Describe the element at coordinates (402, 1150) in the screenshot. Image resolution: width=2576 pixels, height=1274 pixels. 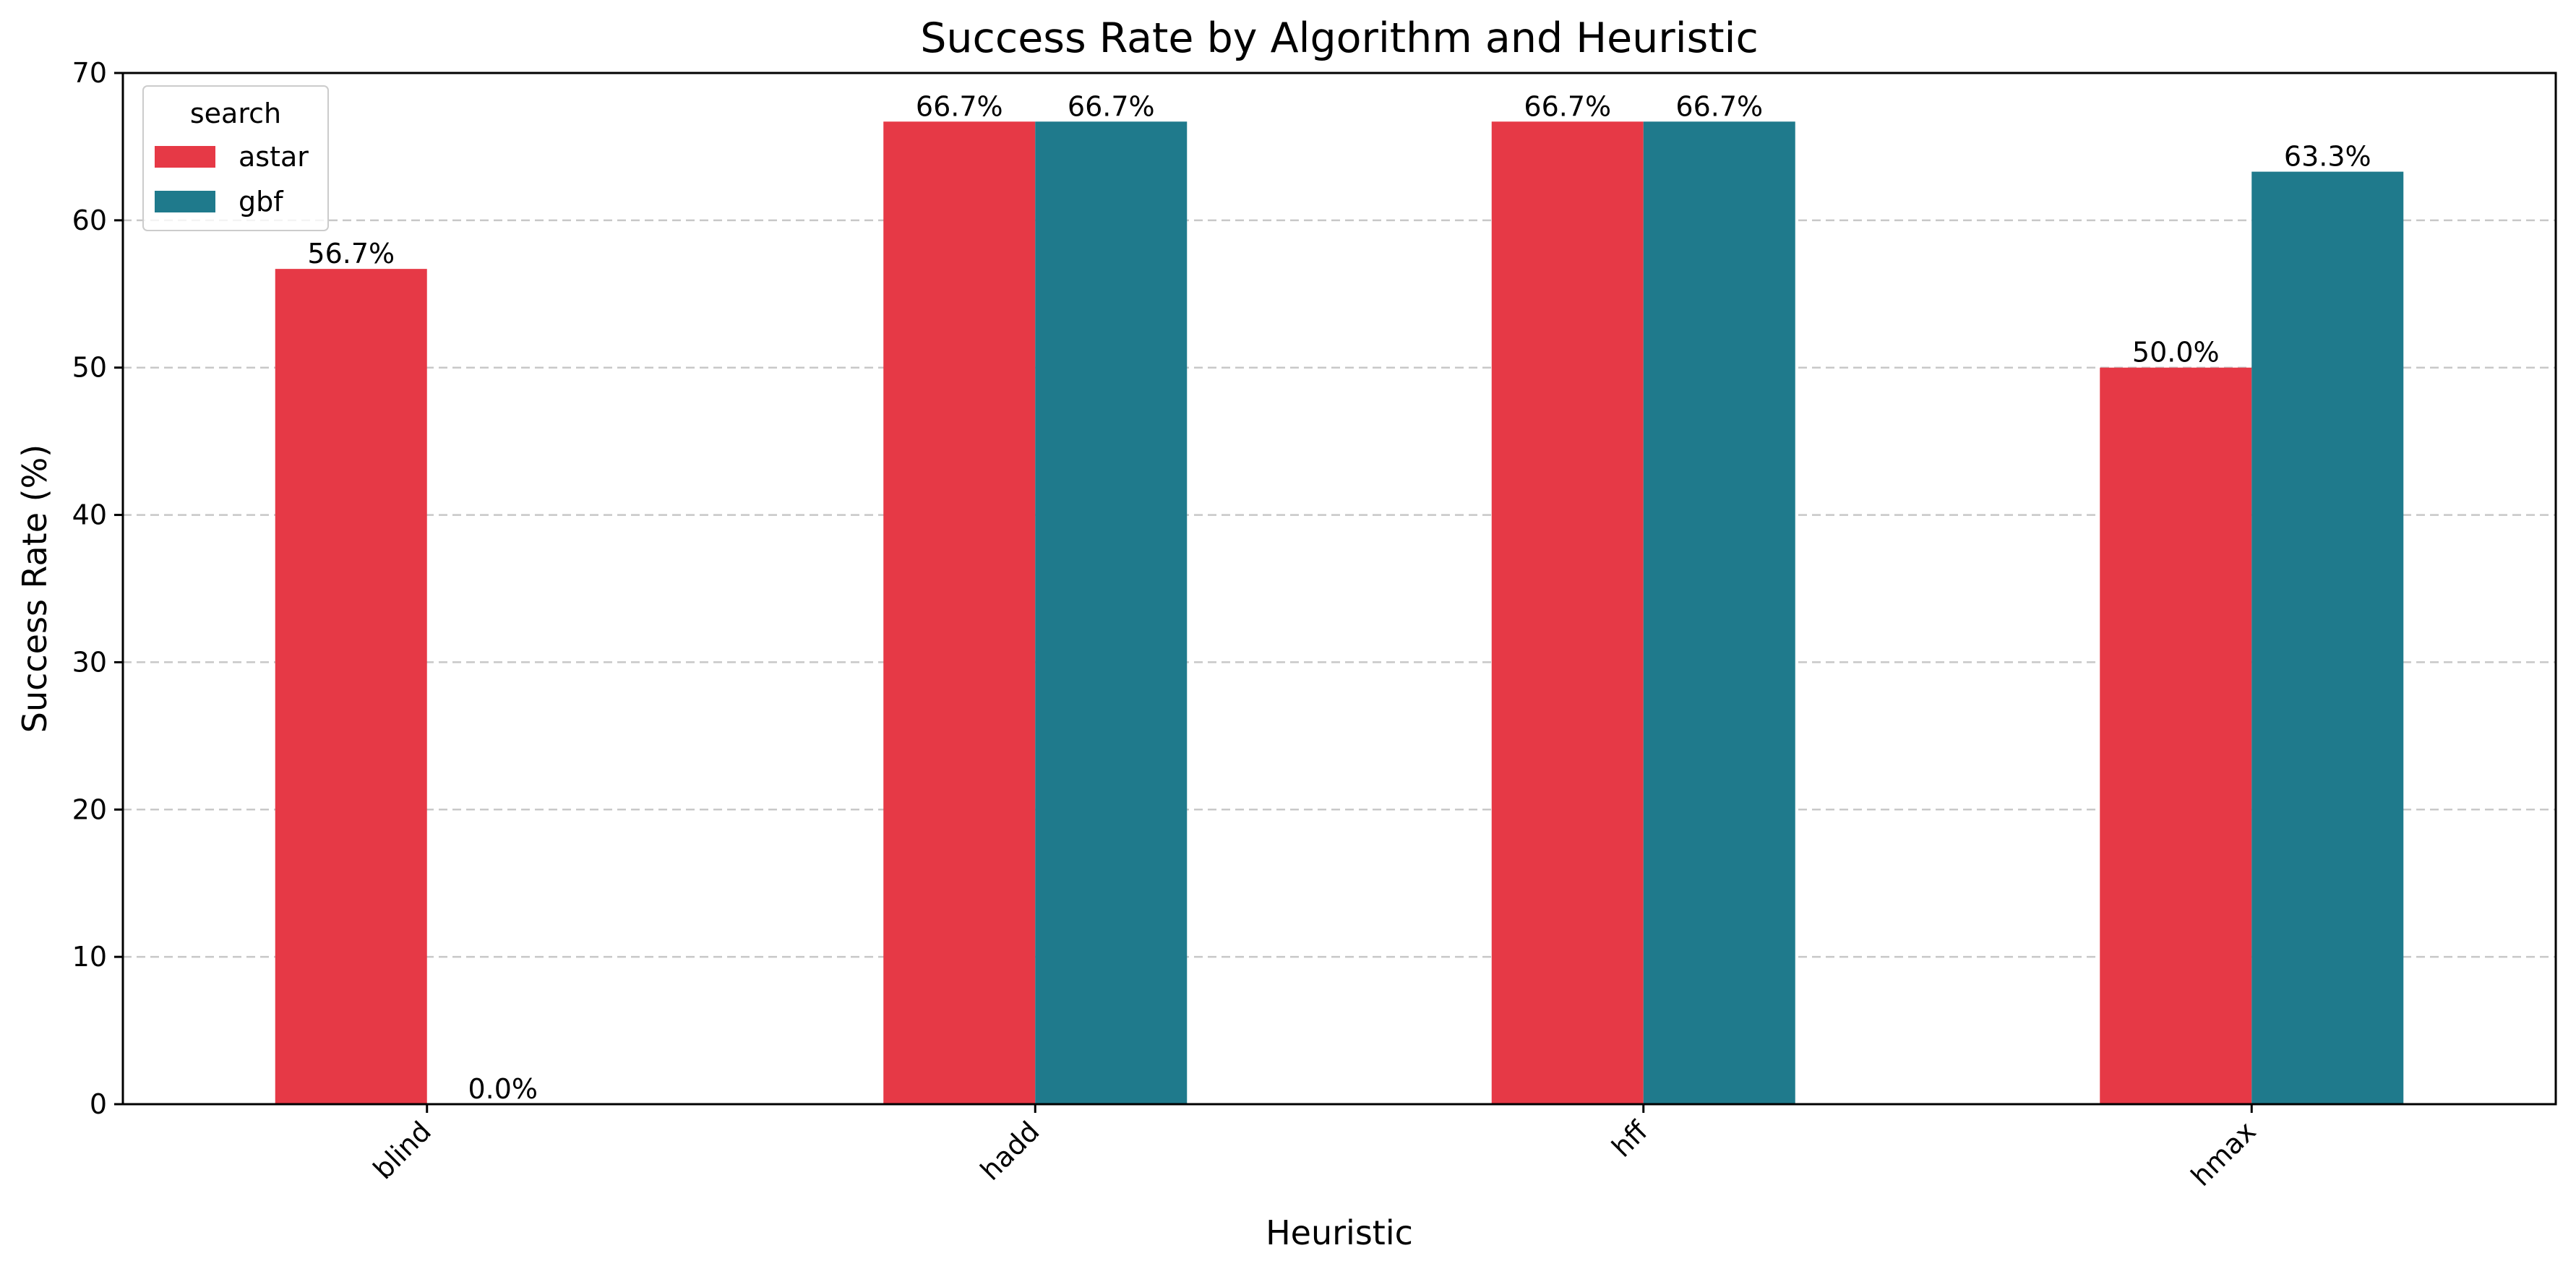
I see `x-tick-label-blind: blind` at that location.